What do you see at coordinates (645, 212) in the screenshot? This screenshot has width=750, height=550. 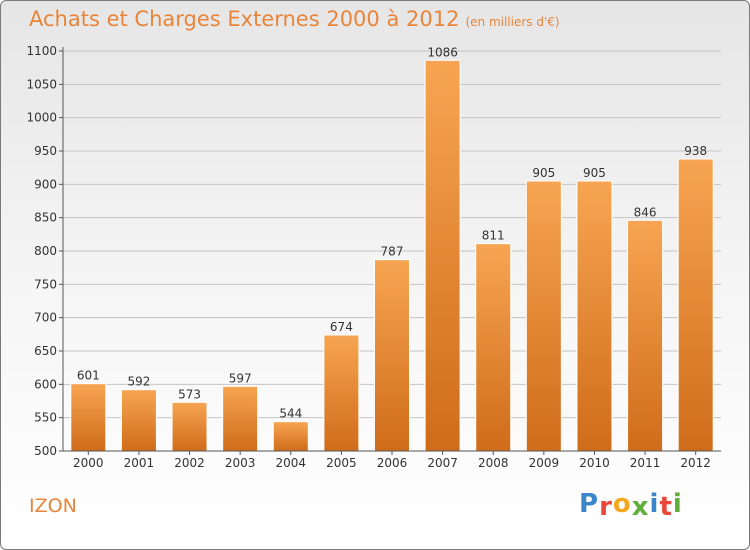 I see `bar-value-label: 846` at bounding box center [645, 212].